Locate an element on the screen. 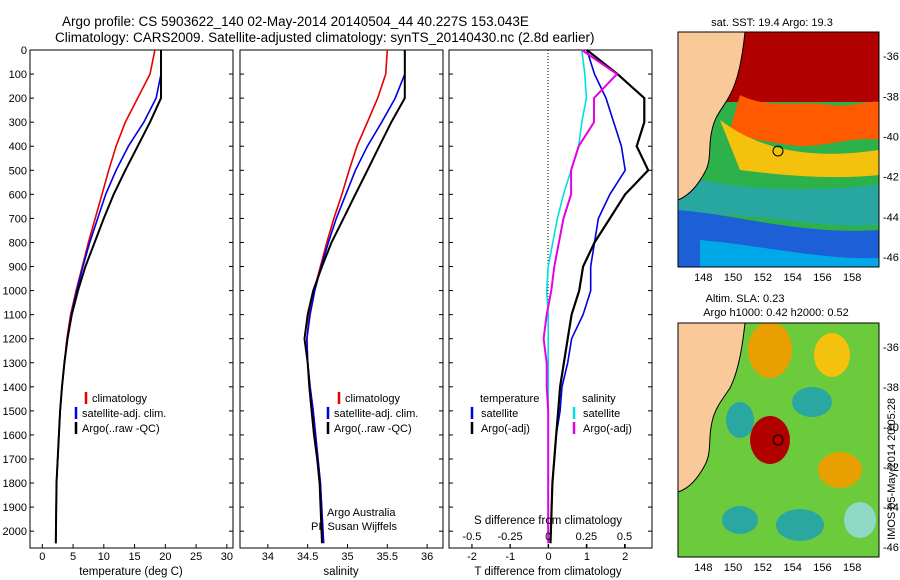  sst-teal-band is located at coordinates (778, 200).